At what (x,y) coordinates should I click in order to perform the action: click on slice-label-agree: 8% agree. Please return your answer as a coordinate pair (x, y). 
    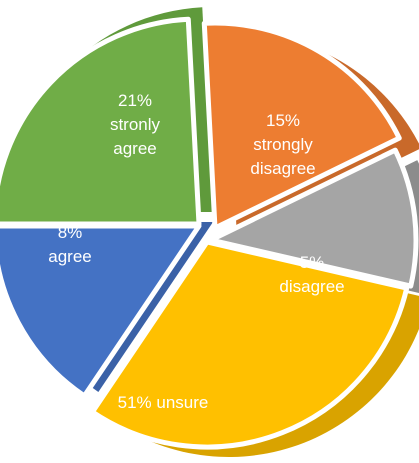
    Looking at the image, I should click on (69, 244).